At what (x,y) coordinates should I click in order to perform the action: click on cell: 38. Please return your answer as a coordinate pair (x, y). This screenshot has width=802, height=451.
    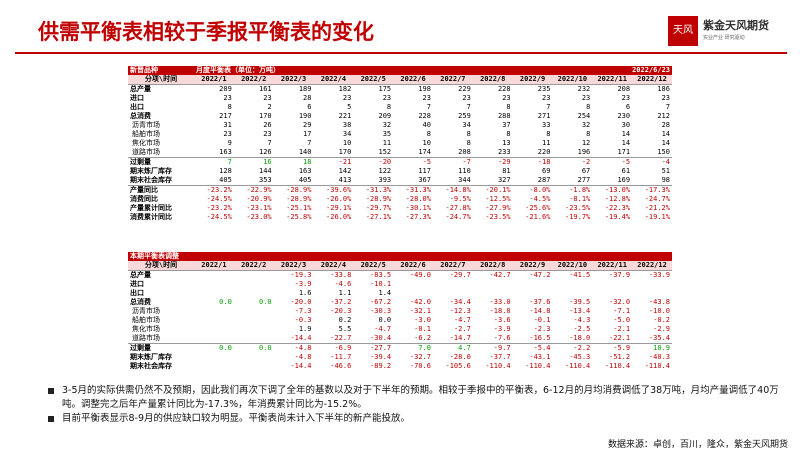
    Looking at the image, I should click on (347, 125).